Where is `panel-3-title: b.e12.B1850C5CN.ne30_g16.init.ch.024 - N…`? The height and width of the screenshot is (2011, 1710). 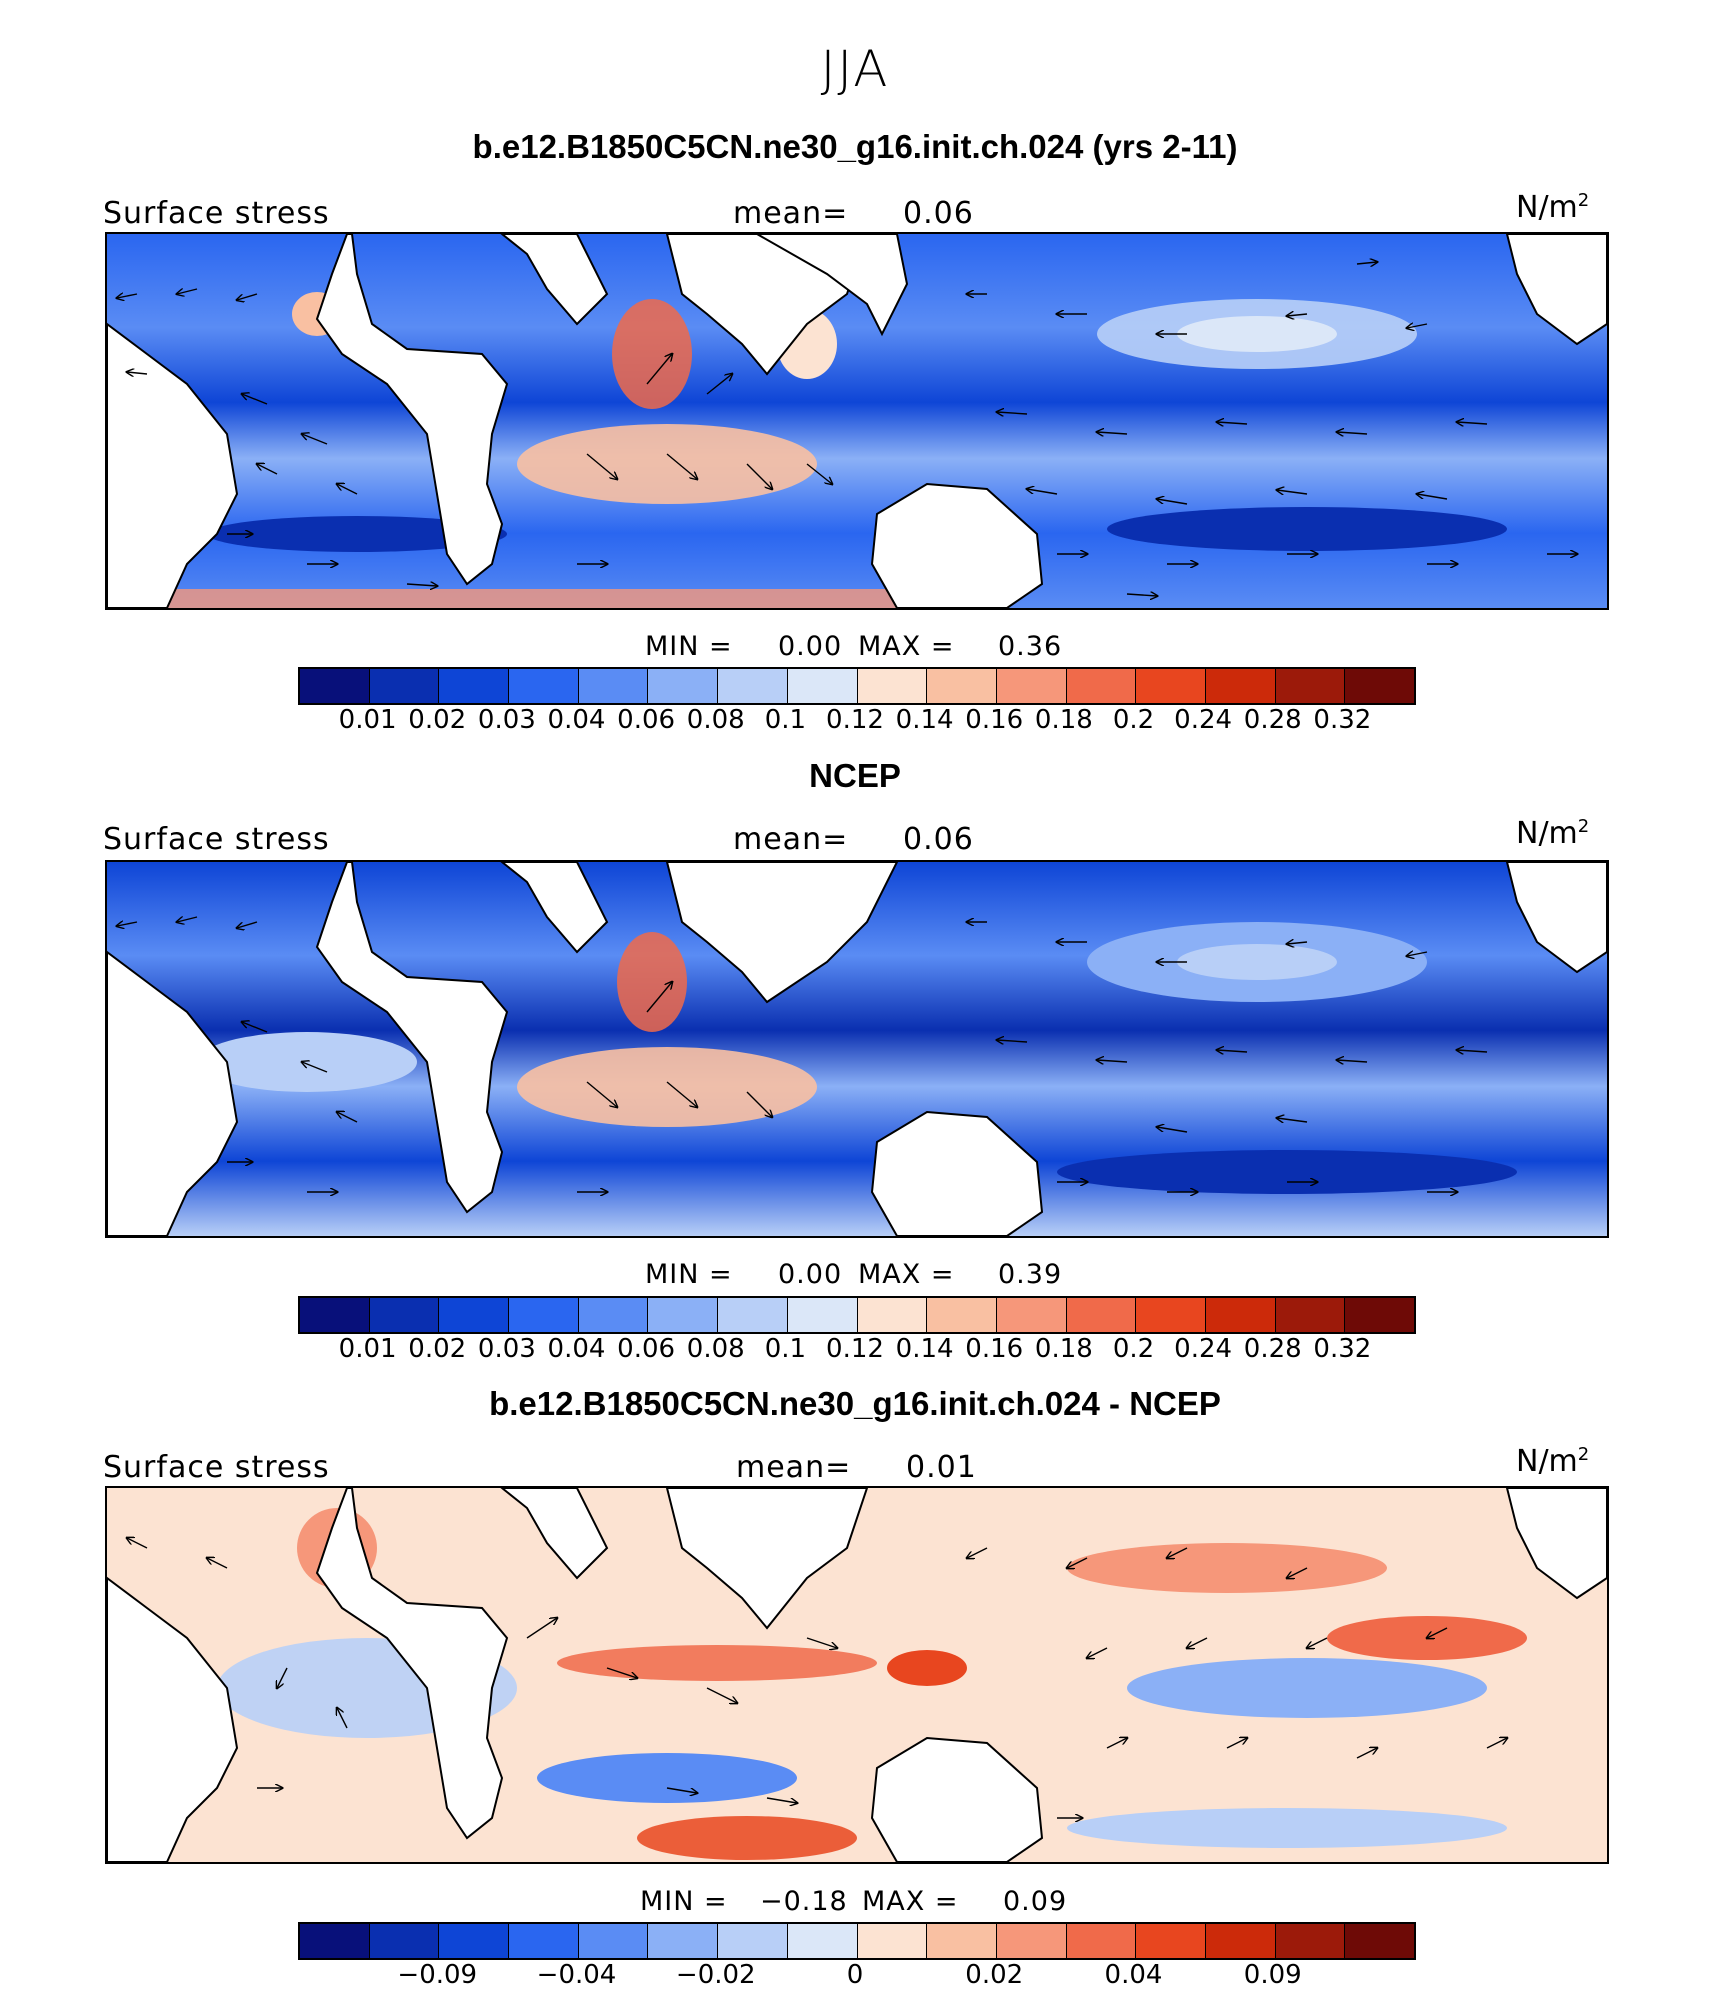 panel-3-title: b.e12.B1850C5CN.ne30_g16.init.ch.024 - N… is located at coordinates (855, 1403).